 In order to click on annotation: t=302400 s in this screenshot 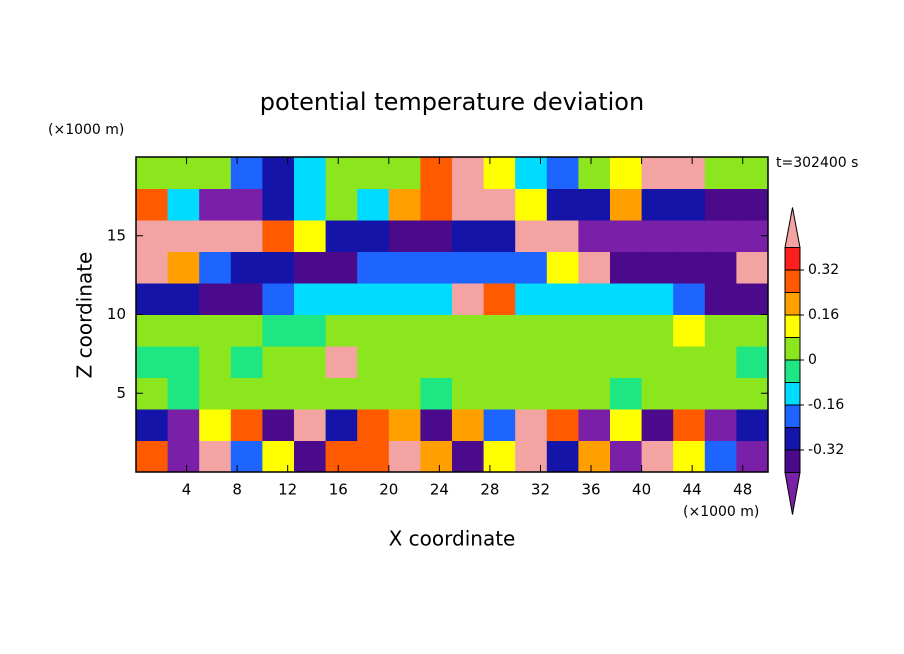, I will do `click(817, 163)`.